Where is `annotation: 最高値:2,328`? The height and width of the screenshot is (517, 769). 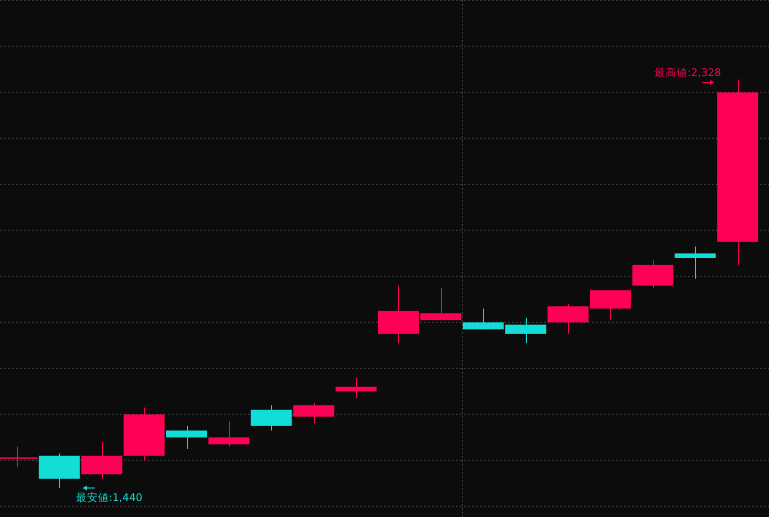
annotation: 最高値:2,328 is located at coordinates (688, 73).